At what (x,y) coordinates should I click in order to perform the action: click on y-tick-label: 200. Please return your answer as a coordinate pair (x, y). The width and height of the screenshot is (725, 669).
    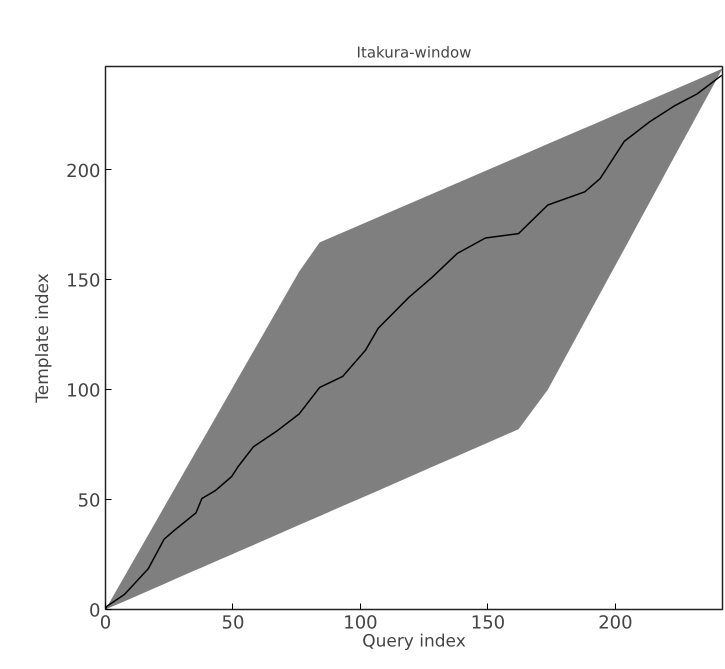
    Looking at the image, I should click on (83, 171).